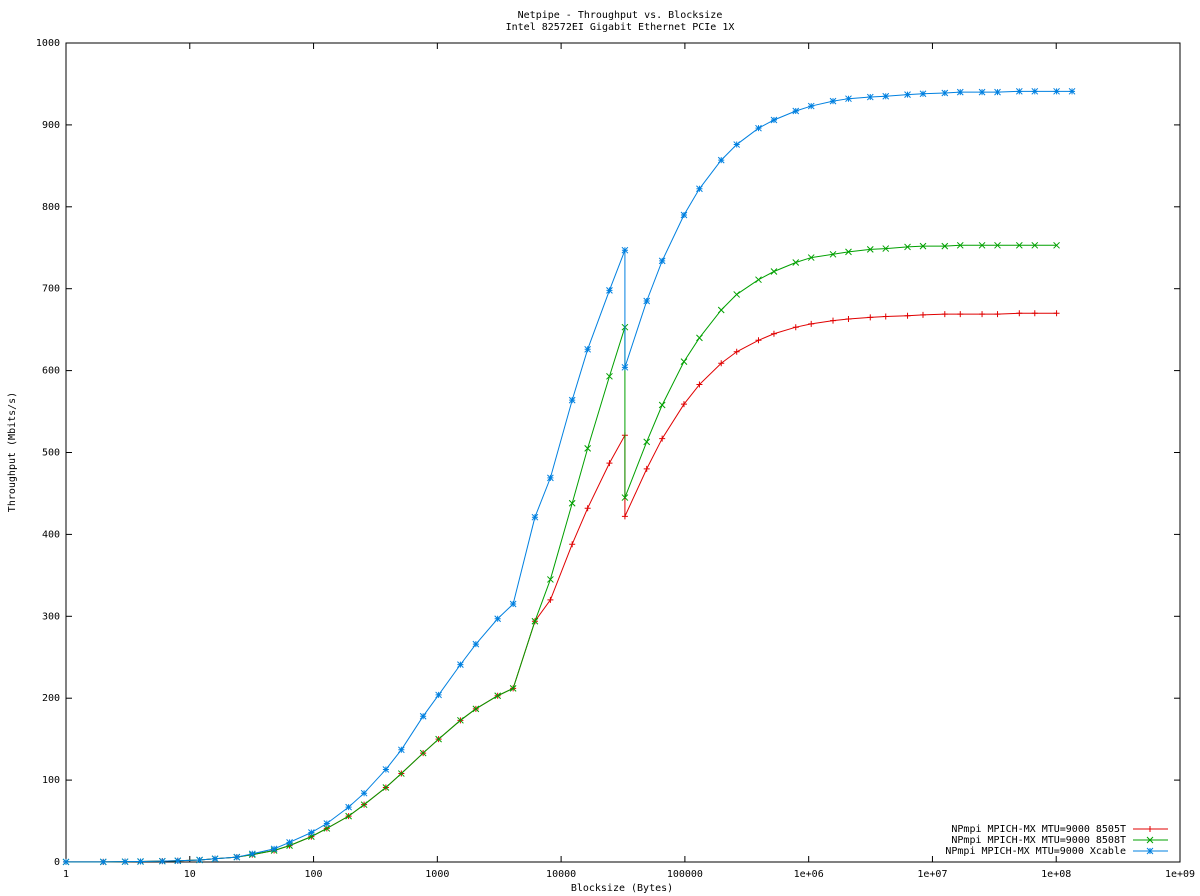  I want to click on legend-label: NPmpi MPICH-MX MTU=9000 Xcable, so click(1035, 851).